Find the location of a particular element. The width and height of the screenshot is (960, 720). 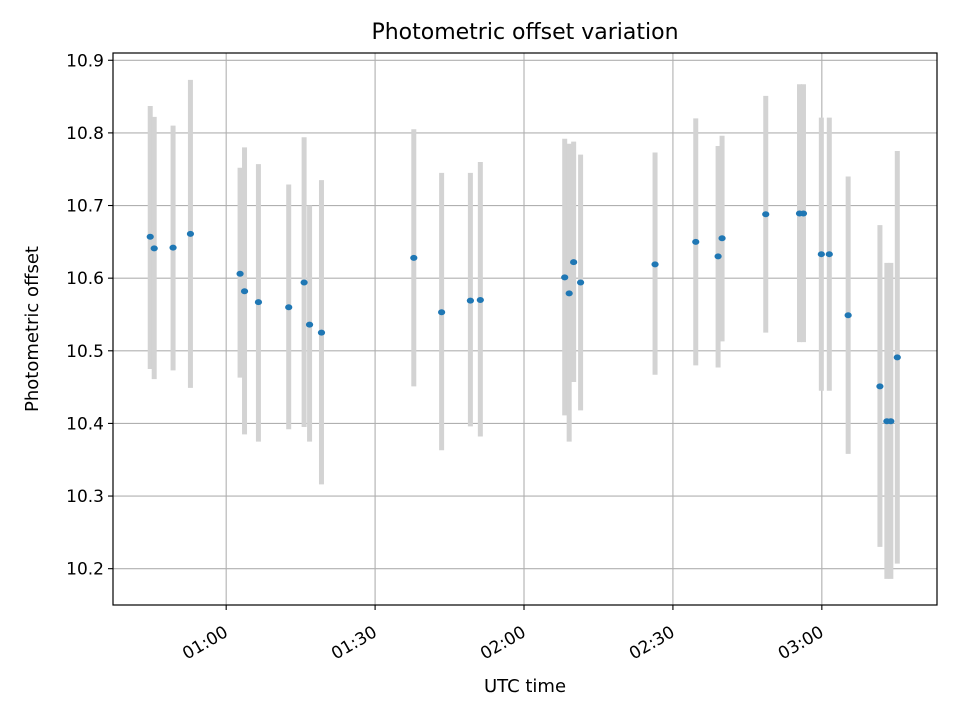

y-tick-label: 10.6 is located at coordinates (85, 279).